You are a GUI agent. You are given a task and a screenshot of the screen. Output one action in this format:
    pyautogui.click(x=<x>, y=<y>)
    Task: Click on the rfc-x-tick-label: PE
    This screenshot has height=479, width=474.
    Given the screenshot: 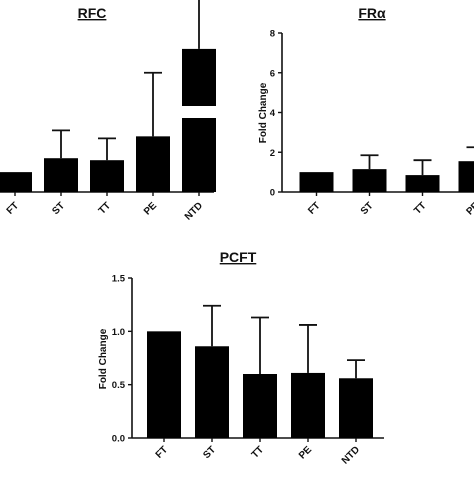 What is the action you would take?
    pyautogui.click(x=150, y=208)
    